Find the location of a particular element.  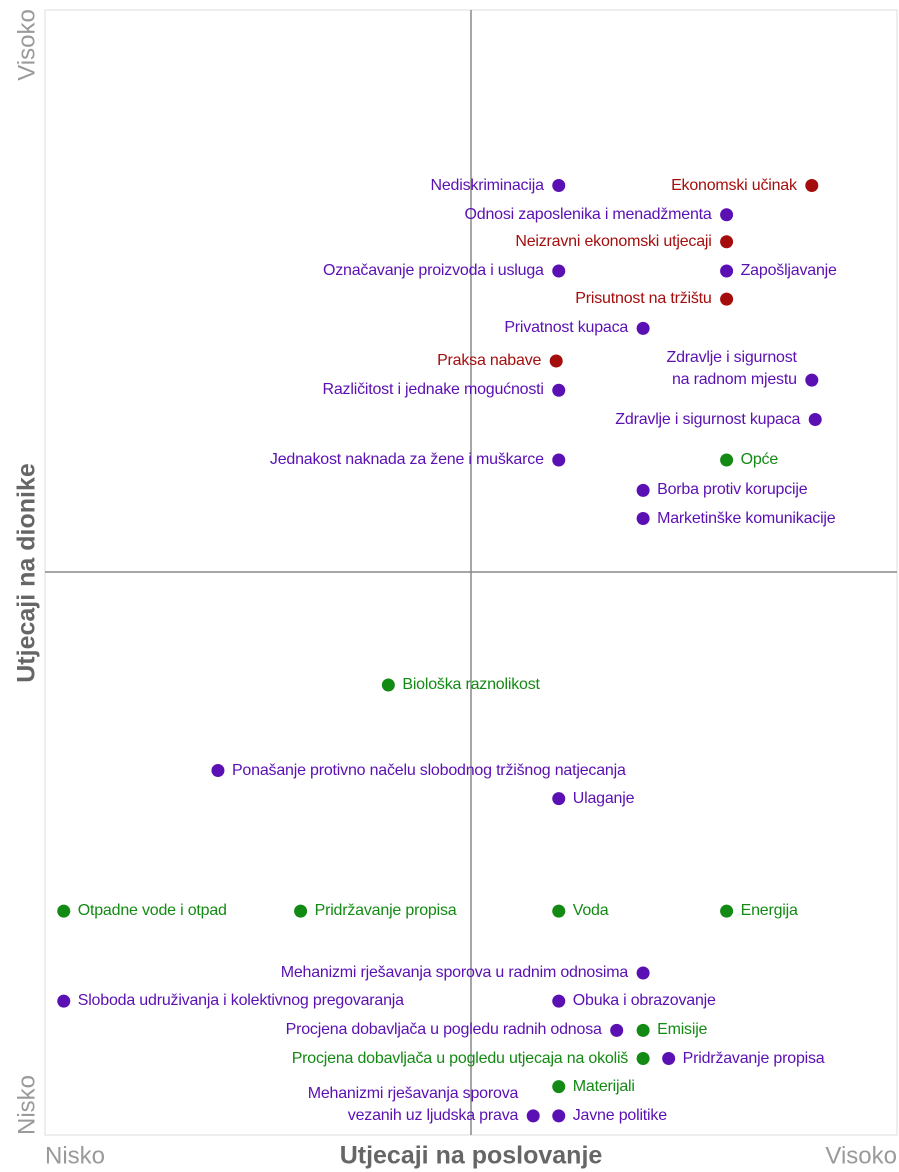

y-high-label: Visoko is located at coordinates (26, 45).